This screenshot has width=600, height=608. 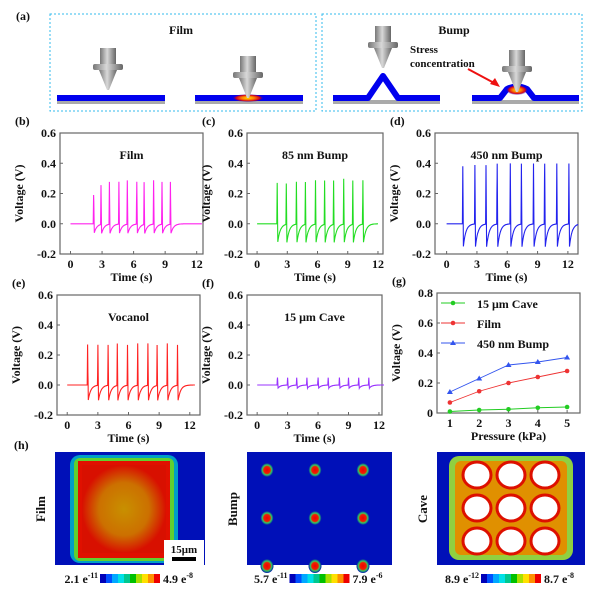 I want to click on colorbar-max-base: 7.9 e, so click(x=365, y=579).